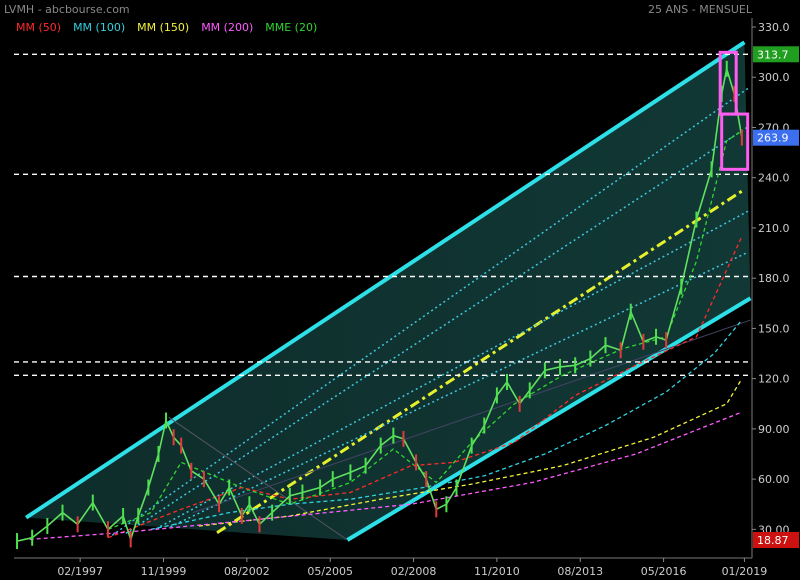 This screenshot has height=580, width=800. What do you see at coordinates (745, 571) in the screenshot?
I see `x-tick-label: 01/2019` at bounding box center [745, 571].